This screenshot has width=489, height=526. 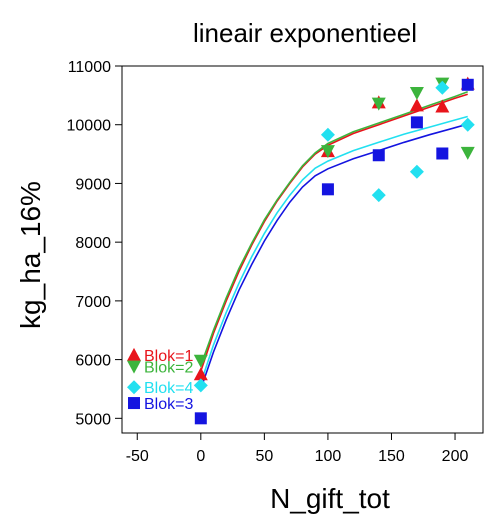 What do you see at coordinates (328, 456) in the screenshot?
I see `x-tick-label: 100` at bounding box center [328, 456].